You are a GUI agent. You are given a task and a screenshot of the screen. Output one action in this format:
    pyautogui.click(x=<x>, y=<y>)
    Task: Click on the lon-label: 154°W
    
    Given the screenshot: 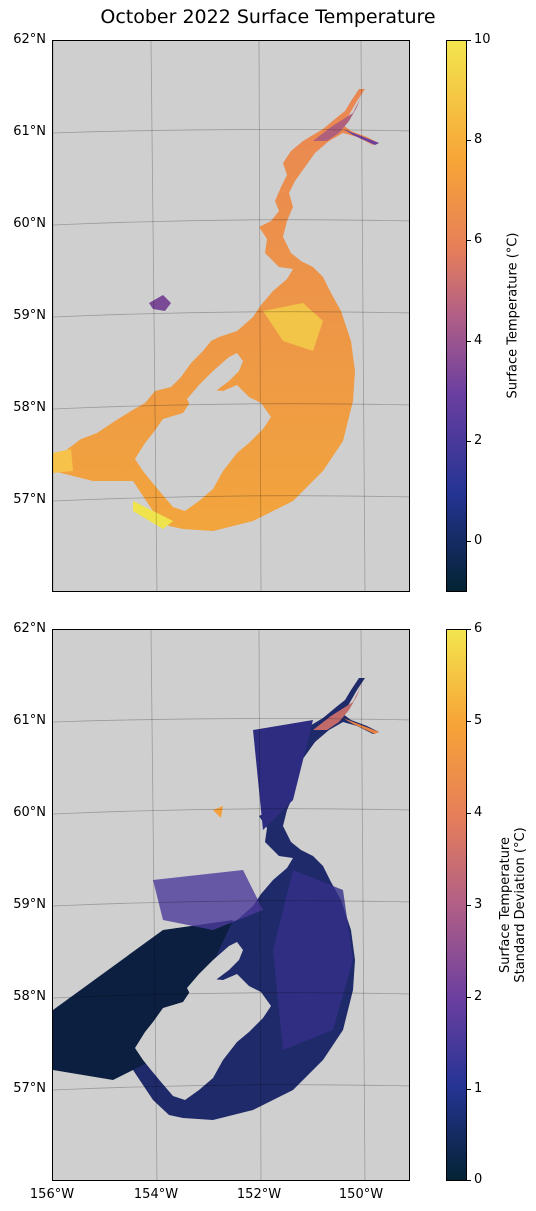 What is the action you would take?
    pyautogui.click(x=156, y=1194)
    